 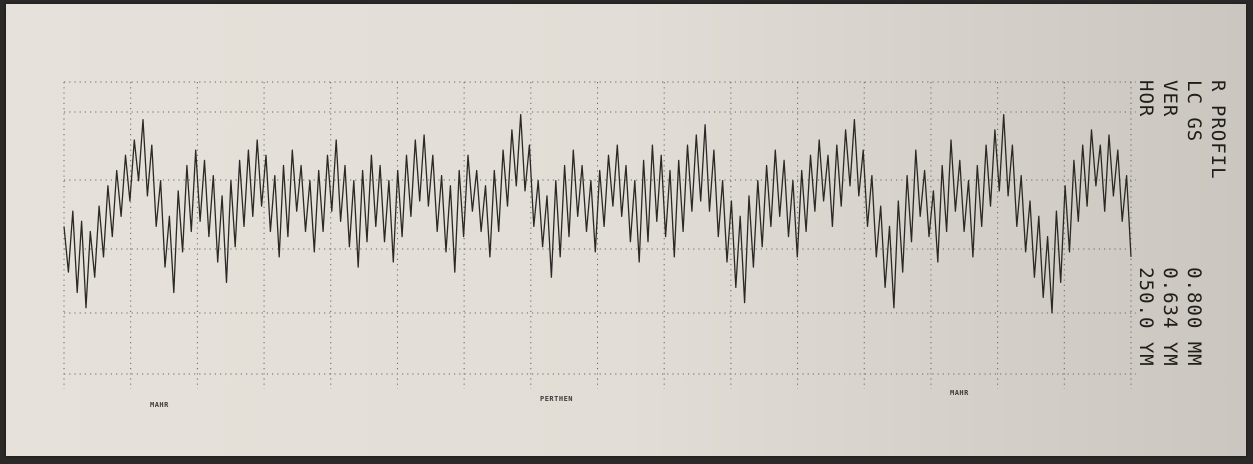 I want to click on side-value-hor: 250.0 YM, so click(x=1146, y=317).